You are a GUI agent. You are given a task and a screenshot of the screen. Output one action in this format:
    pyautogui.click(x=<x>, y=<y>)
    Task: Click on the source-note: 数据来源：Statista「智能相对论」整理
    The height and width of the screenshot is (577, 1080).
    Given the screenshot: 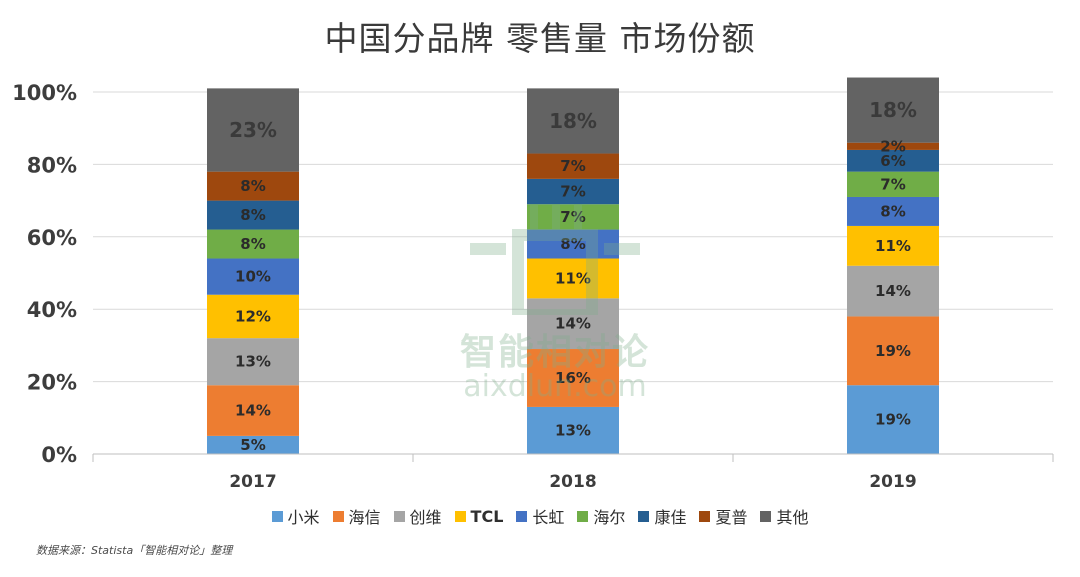 What is the action you would take?
    pyautogui.click(x=134, y=550)
    